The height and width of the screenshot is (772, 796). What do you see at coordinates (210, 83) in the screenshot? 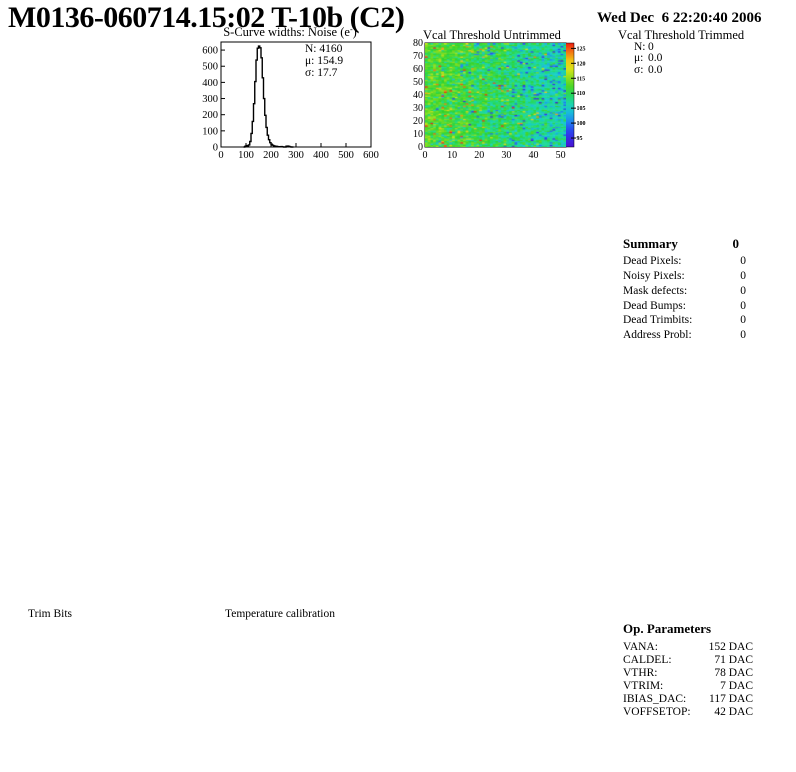
I see `y-tick-label: 400` at bounding box center [210, 83].